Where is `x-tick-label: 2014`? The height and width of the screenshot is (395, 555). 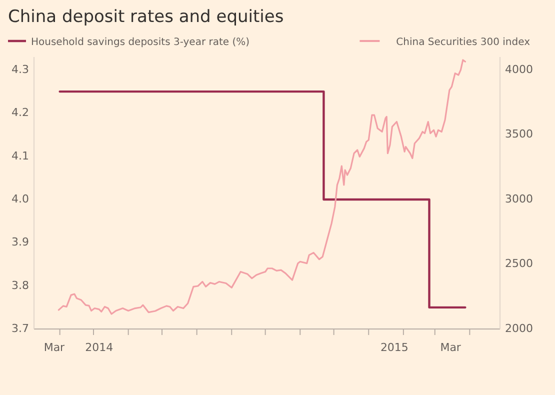
x-tick-label: 2014 is located at coordinates (99, 347).